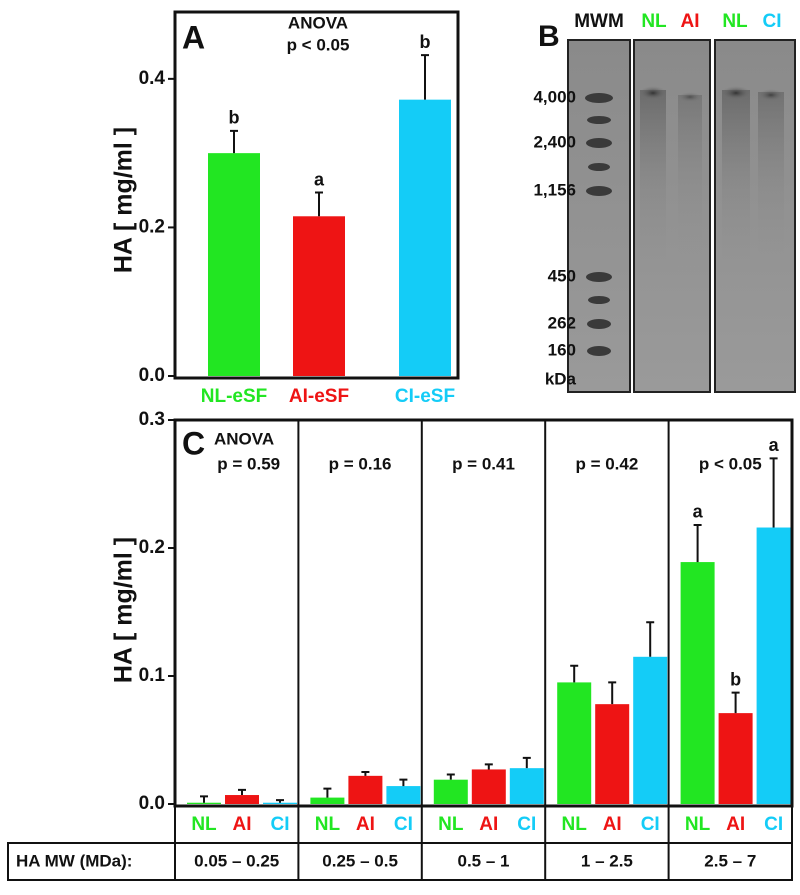  Describe the element at coordinates (554, 189) in the screenshot. I see `marker-label: 1,156` at that location.